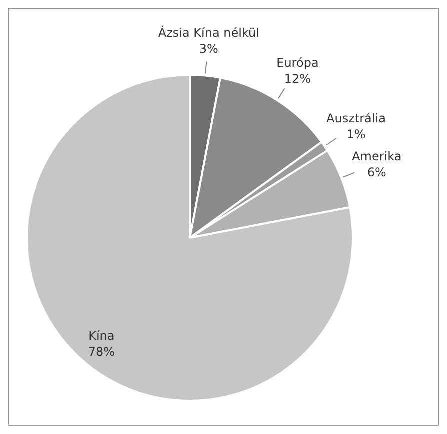 The height and width of the screenshot is (434, 447). Describe the element at coordinates (209, 32) in the screenshot. I see `slice-label: Ázsia Kína nélkül` at that location.